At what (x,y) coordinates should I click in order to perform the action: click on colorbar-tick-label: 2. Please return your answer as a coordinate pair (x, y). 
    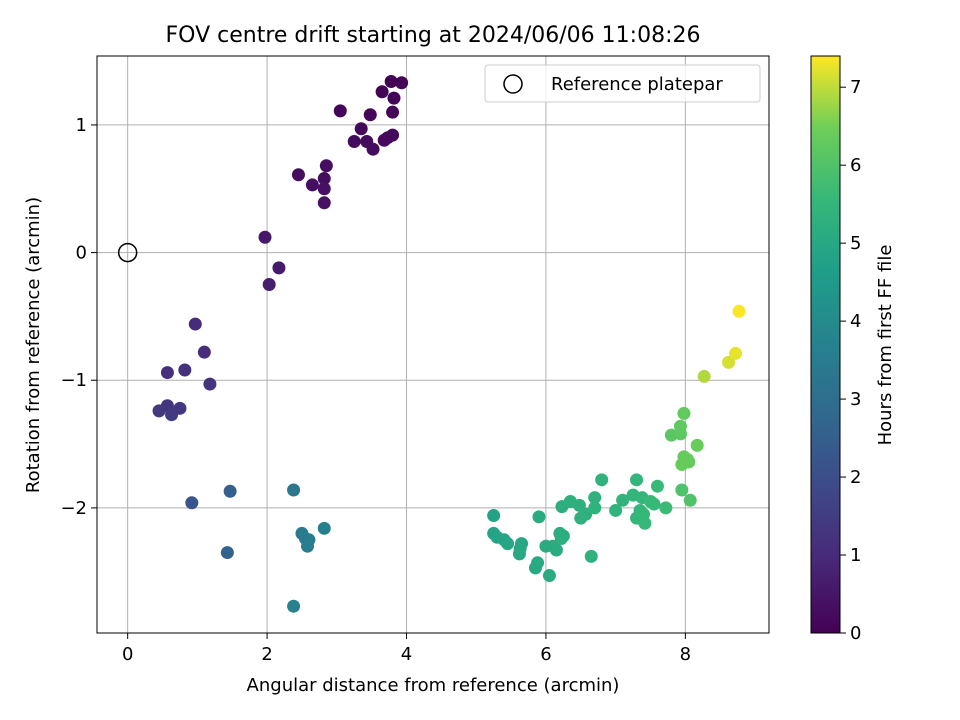
    Looking at the image, I should click on (855, 477).